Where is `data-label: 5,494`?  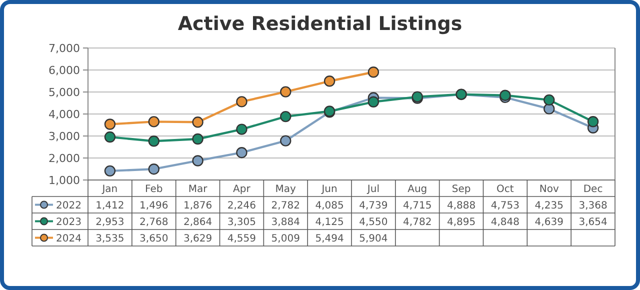
data-label: 5,494 is located at coordinates (329, 238).